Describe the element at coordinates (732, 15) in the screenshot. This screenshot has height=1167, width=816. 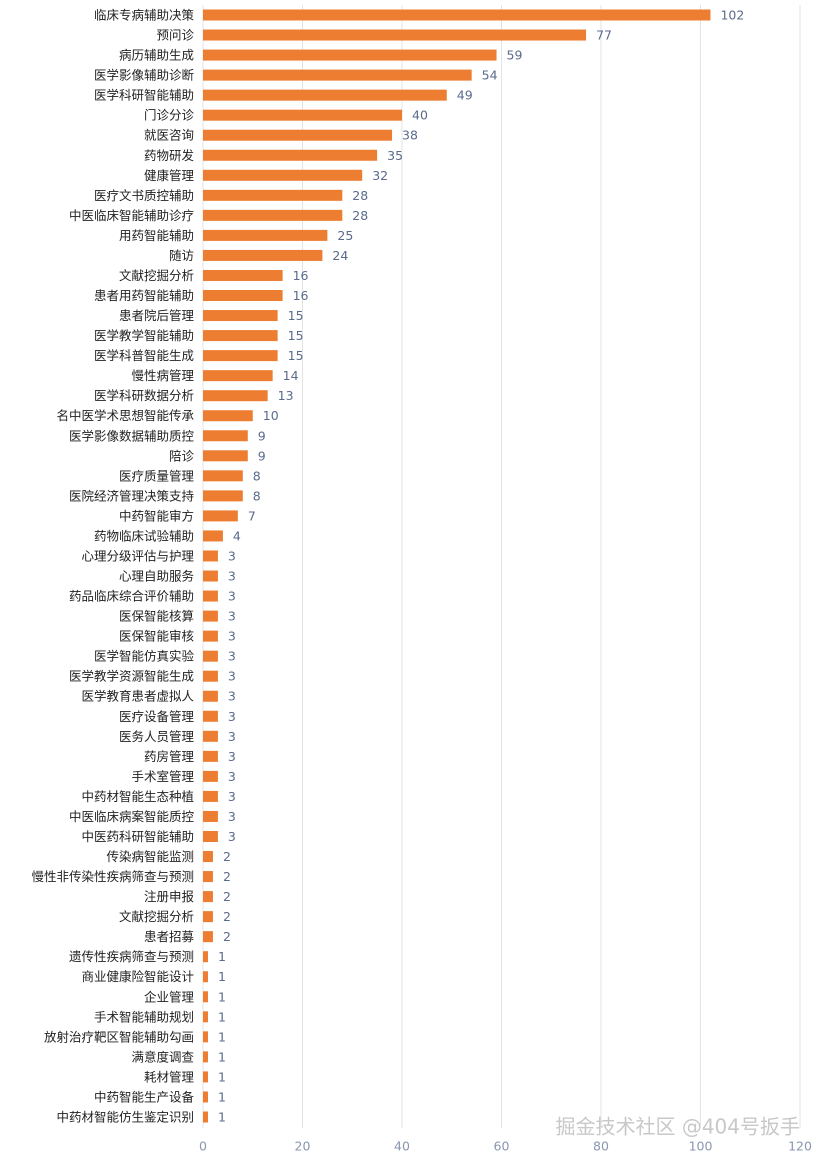
I see `value-label: 102` at that location.